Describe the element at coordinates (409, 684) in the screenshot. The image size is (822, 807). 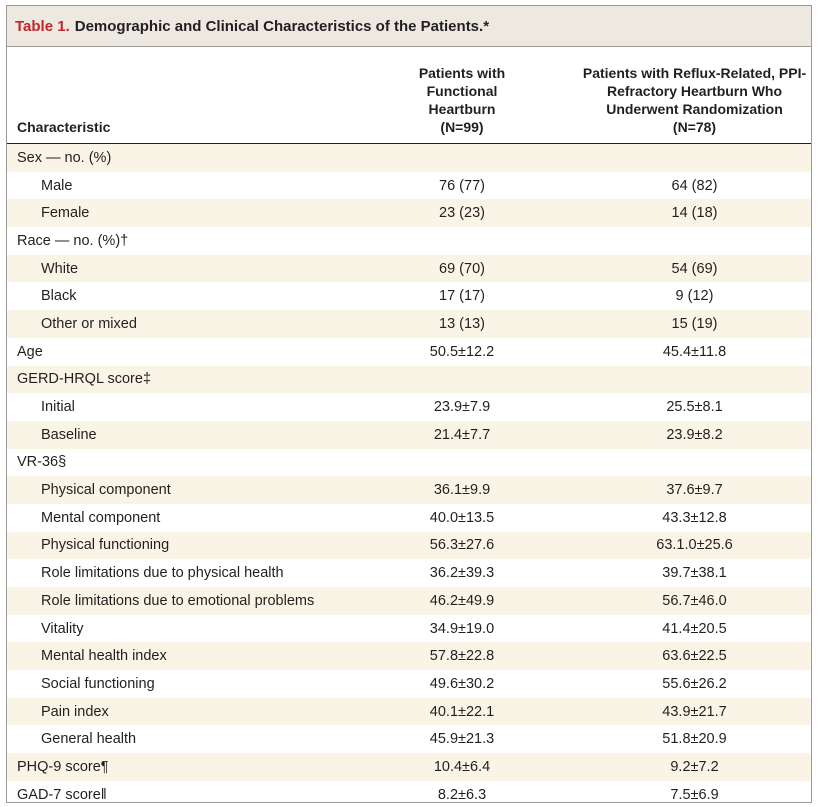
I see `table-row: Social functioning 49.6±30.2 55.6±26.2` at that location.